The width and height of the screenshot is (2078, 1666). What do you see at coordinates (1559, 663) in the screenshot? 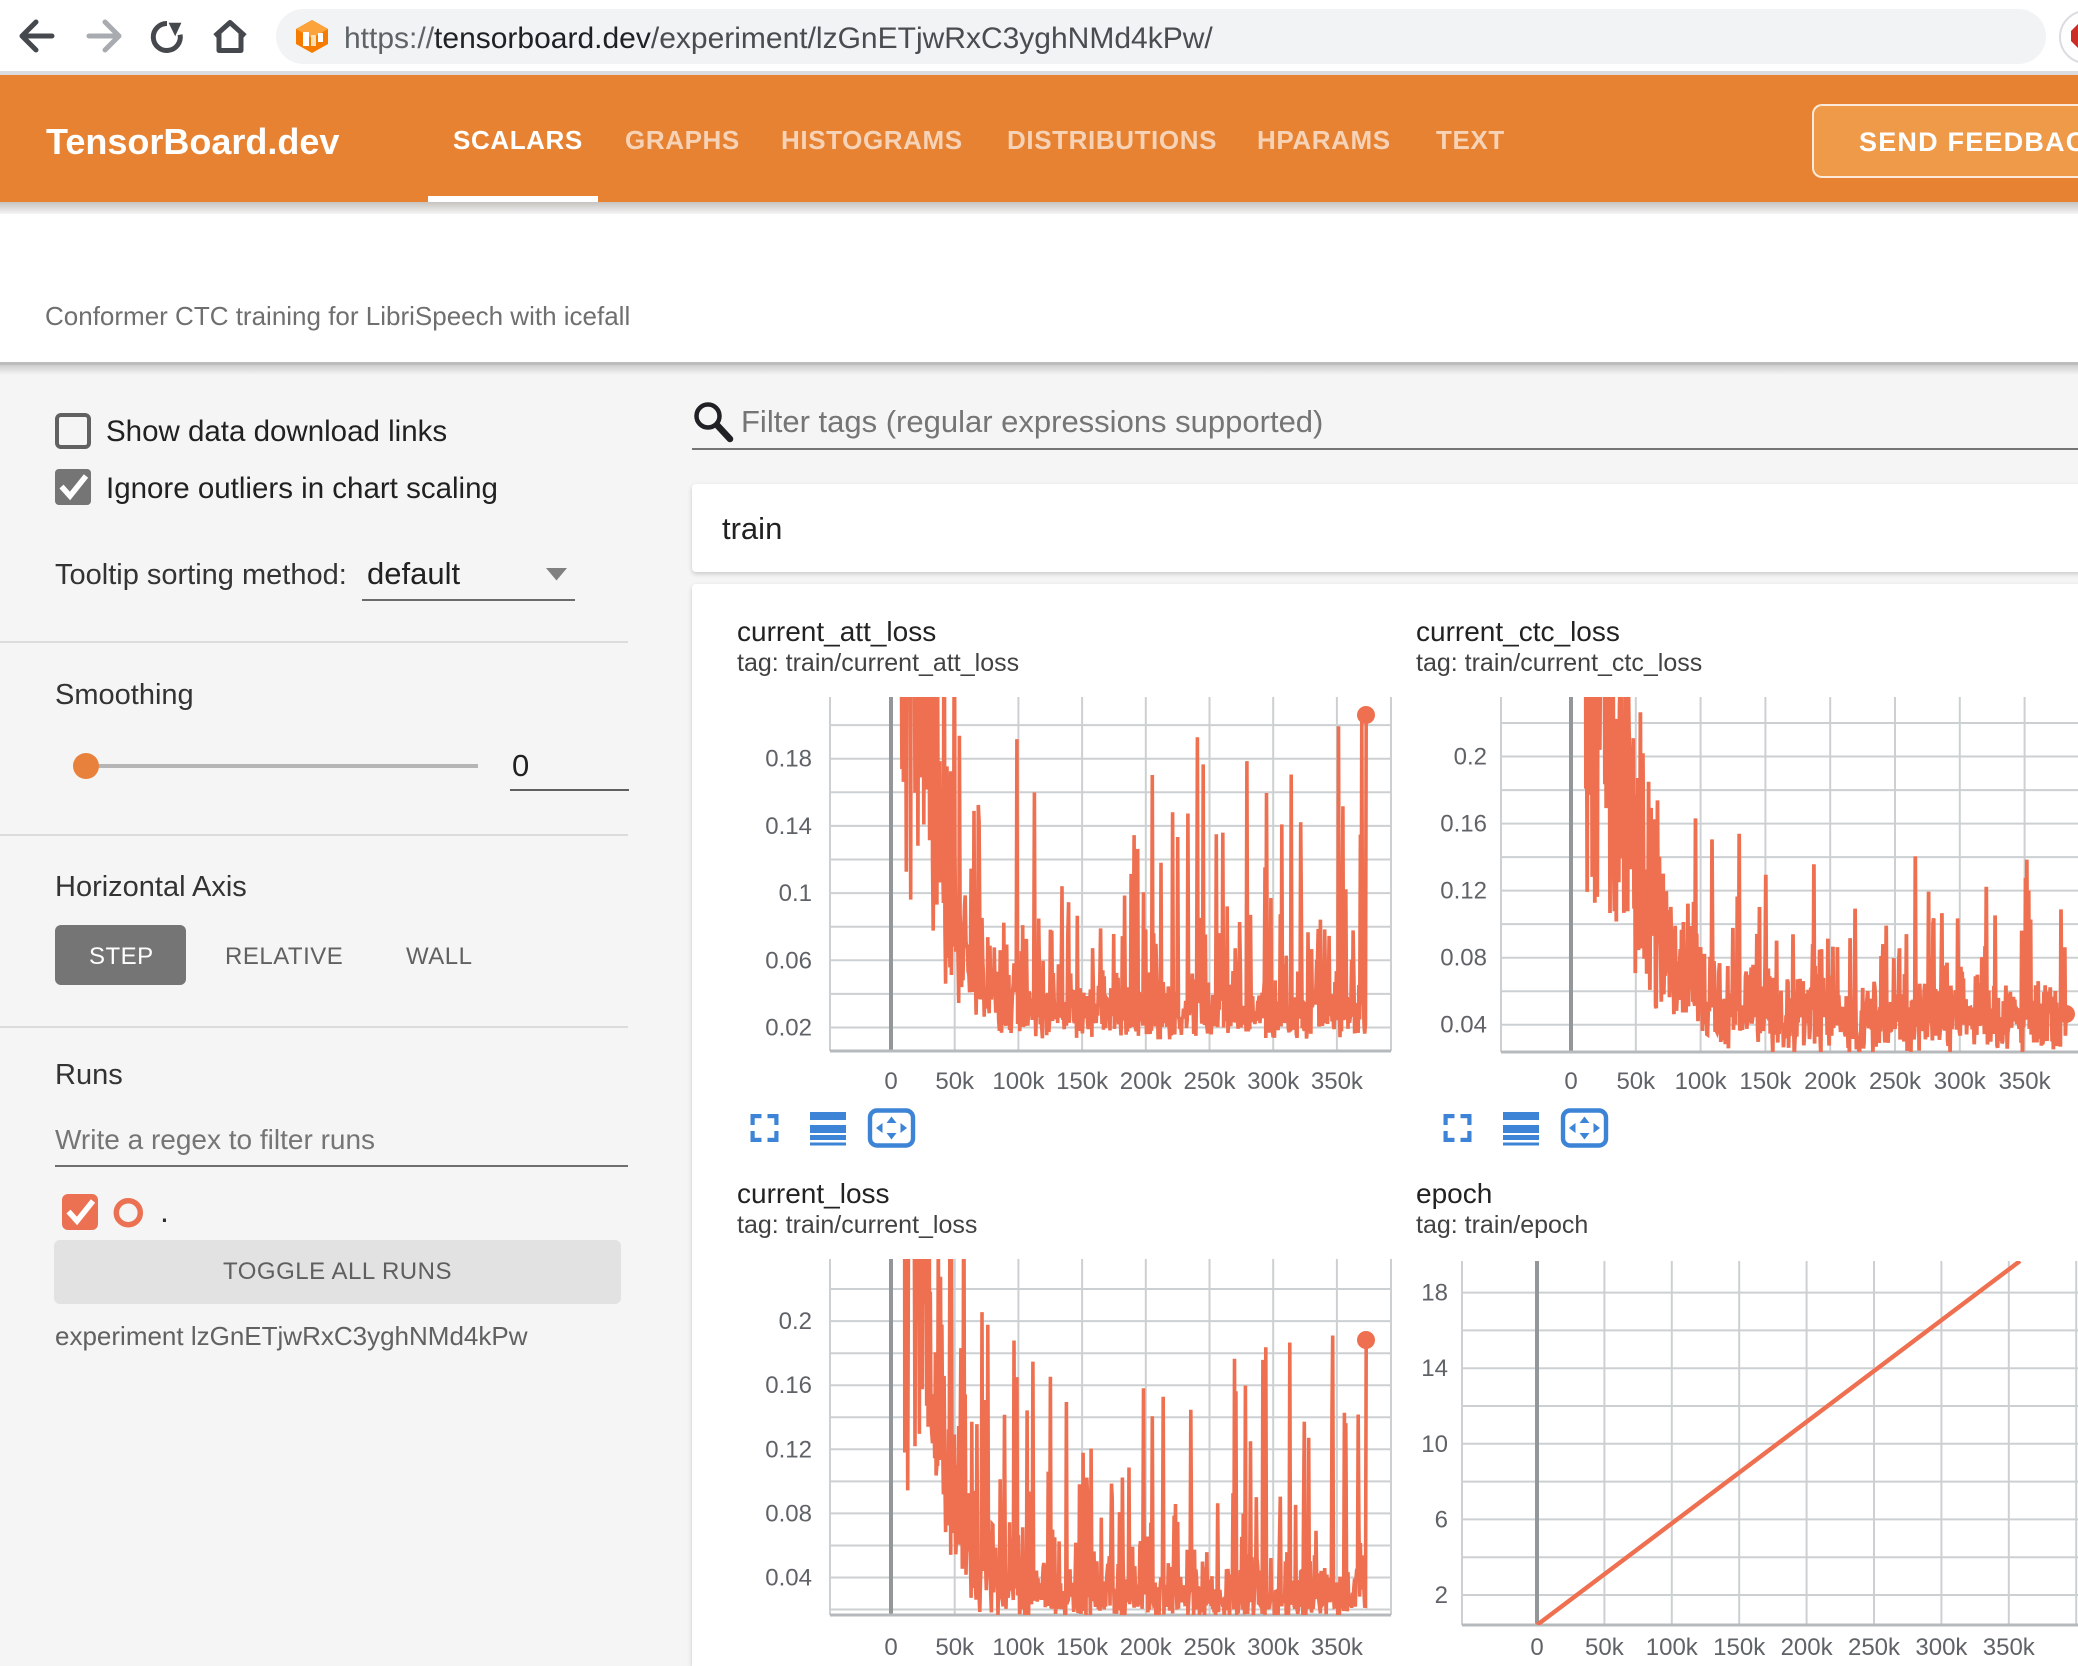
I see `svg-text: tag: train/current_ctc_loss` at bounding box center [1559, 663].